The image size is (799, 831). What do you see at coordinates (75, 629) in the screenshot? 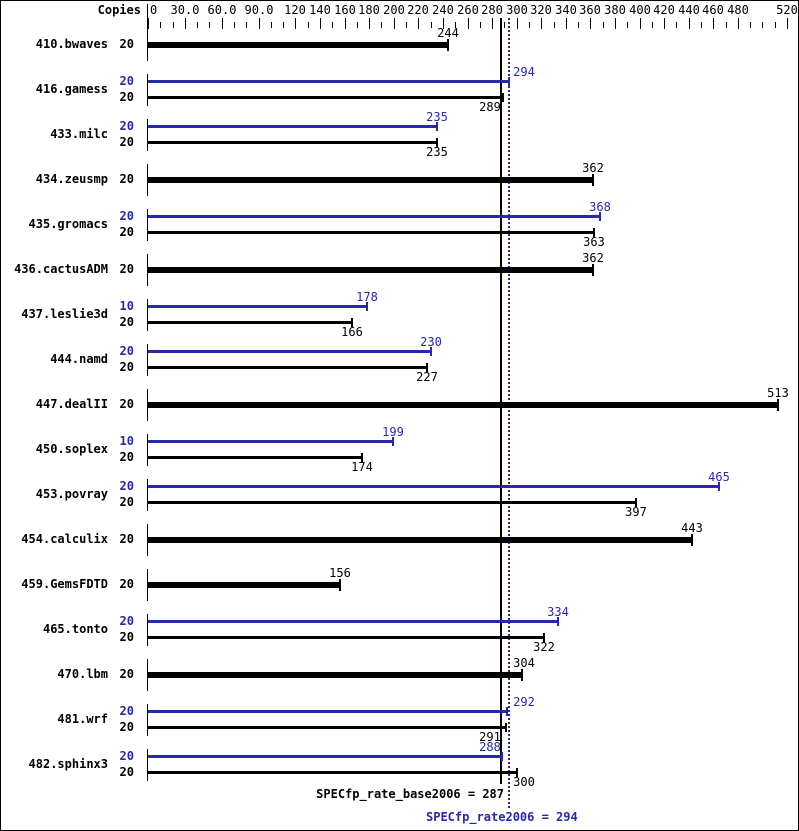
I see `benchmark-label: 465.tonto` at bounding box center [75, 629].